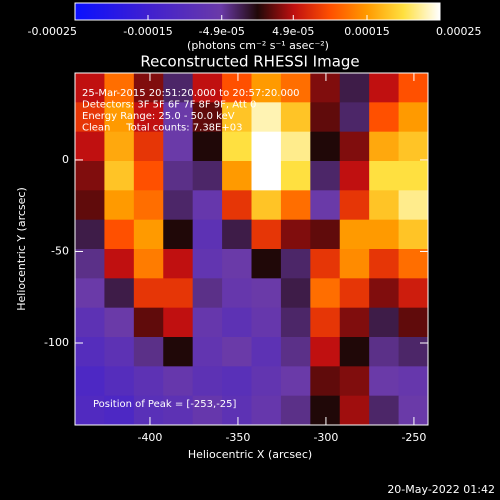 This screenshot has height=500, width=500. I want to click on annotation: Detectors: 3F 5F 6F 7F 8F 9F, Att 0, so click(169, 105).